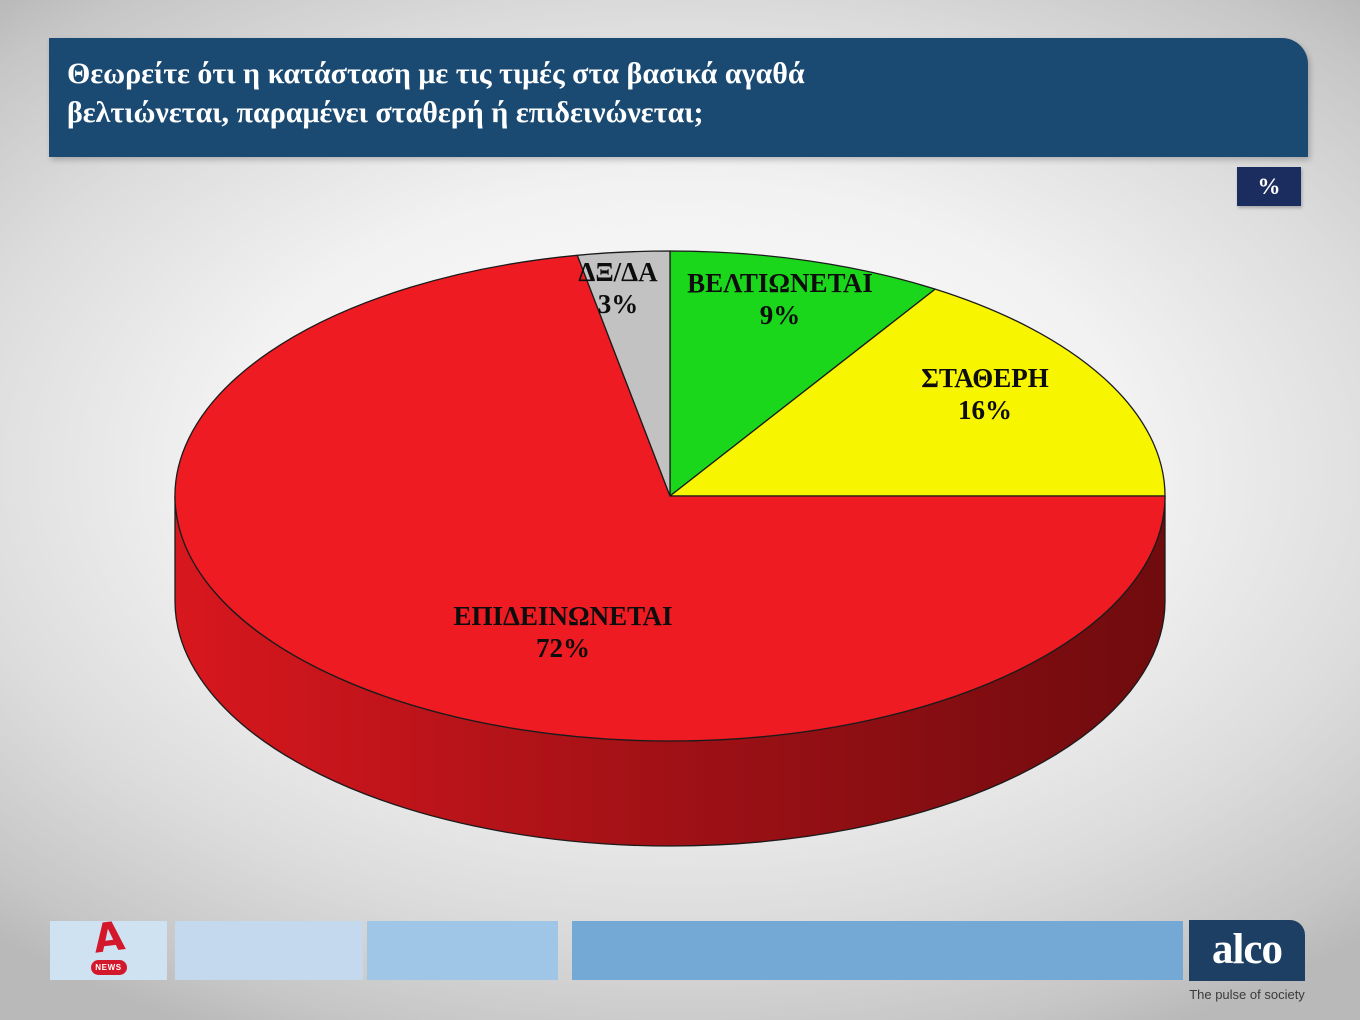 The width and height of the screenshot is (1360, 1020). I want to click on label-epideinonetai-name: ΕΠΙΔΕΙΝΩΝΕΤΑΙ, so click(563, 616).